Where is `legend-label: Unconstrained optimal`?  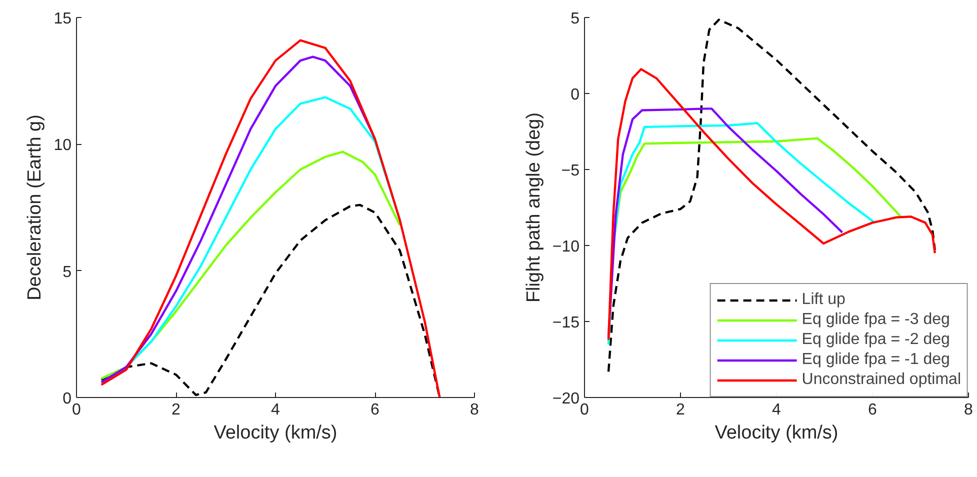 legend-label: Unconstrained optimal is located at coordinates (881, 380).